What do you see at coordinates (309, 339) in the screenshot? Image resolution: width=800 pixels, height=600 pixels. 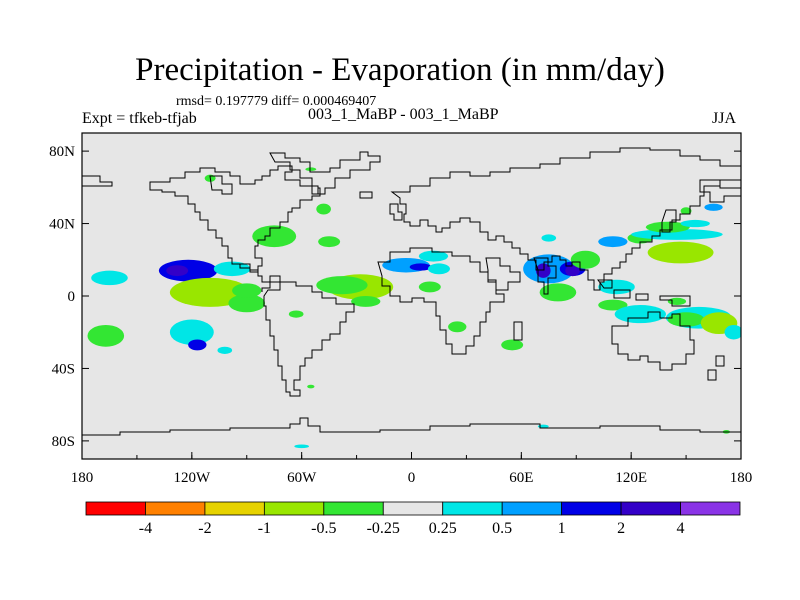 I see `coastline-south-america` at bounding box center [309, 339].